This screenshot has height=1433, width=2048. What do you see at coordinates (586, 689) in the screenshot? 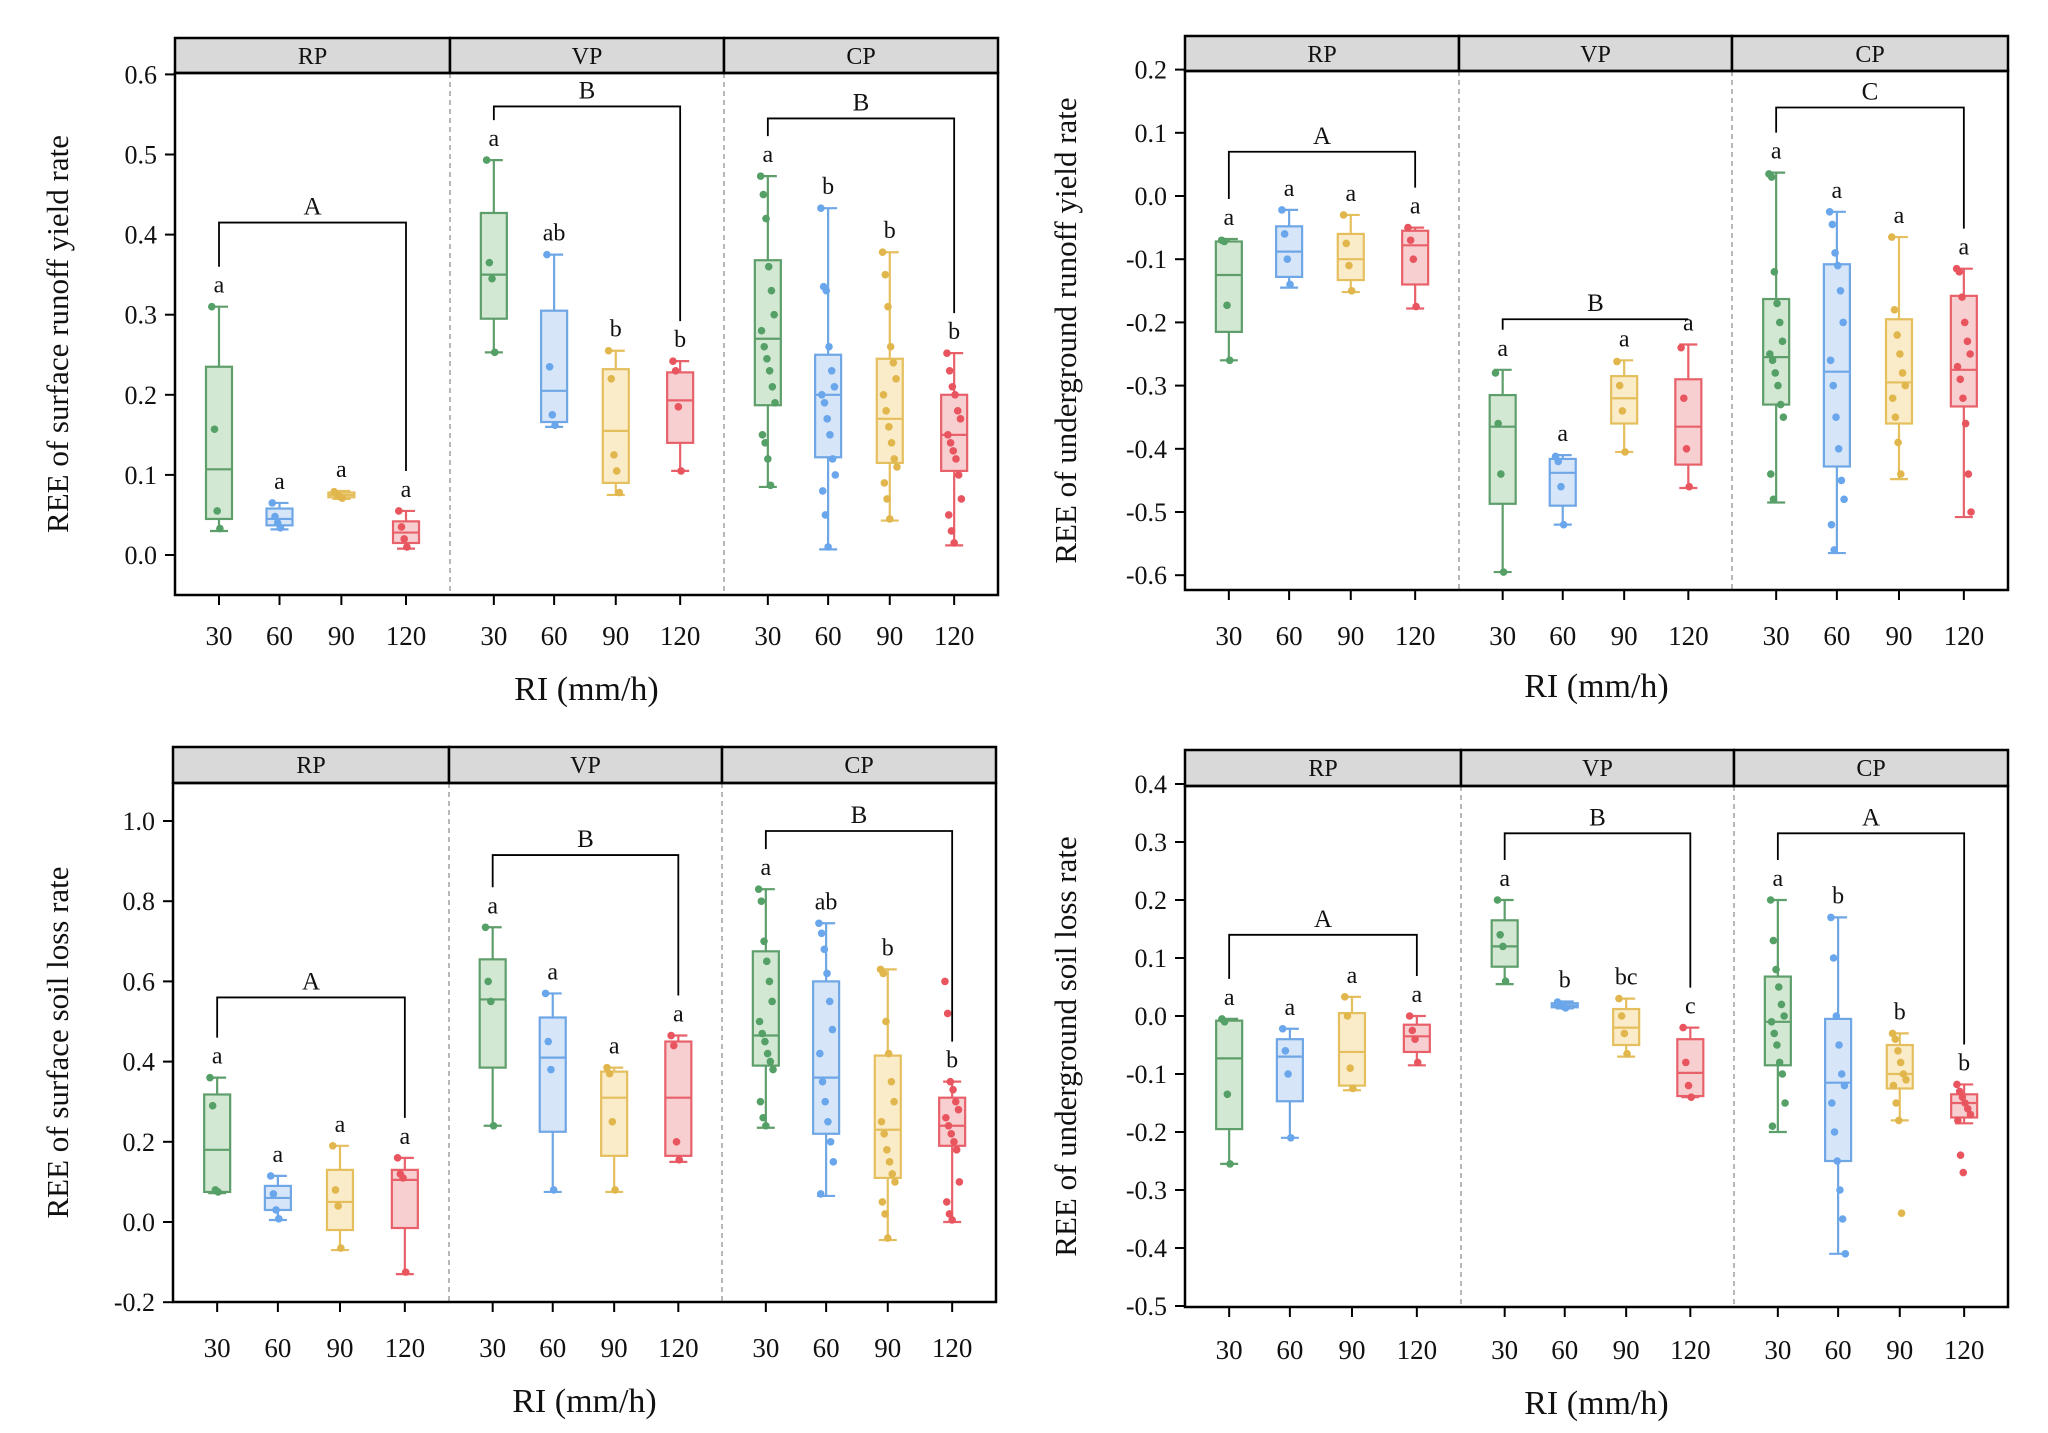
I see `x-axis-label: RI (mm/h)` at bounding box center [586, 689].